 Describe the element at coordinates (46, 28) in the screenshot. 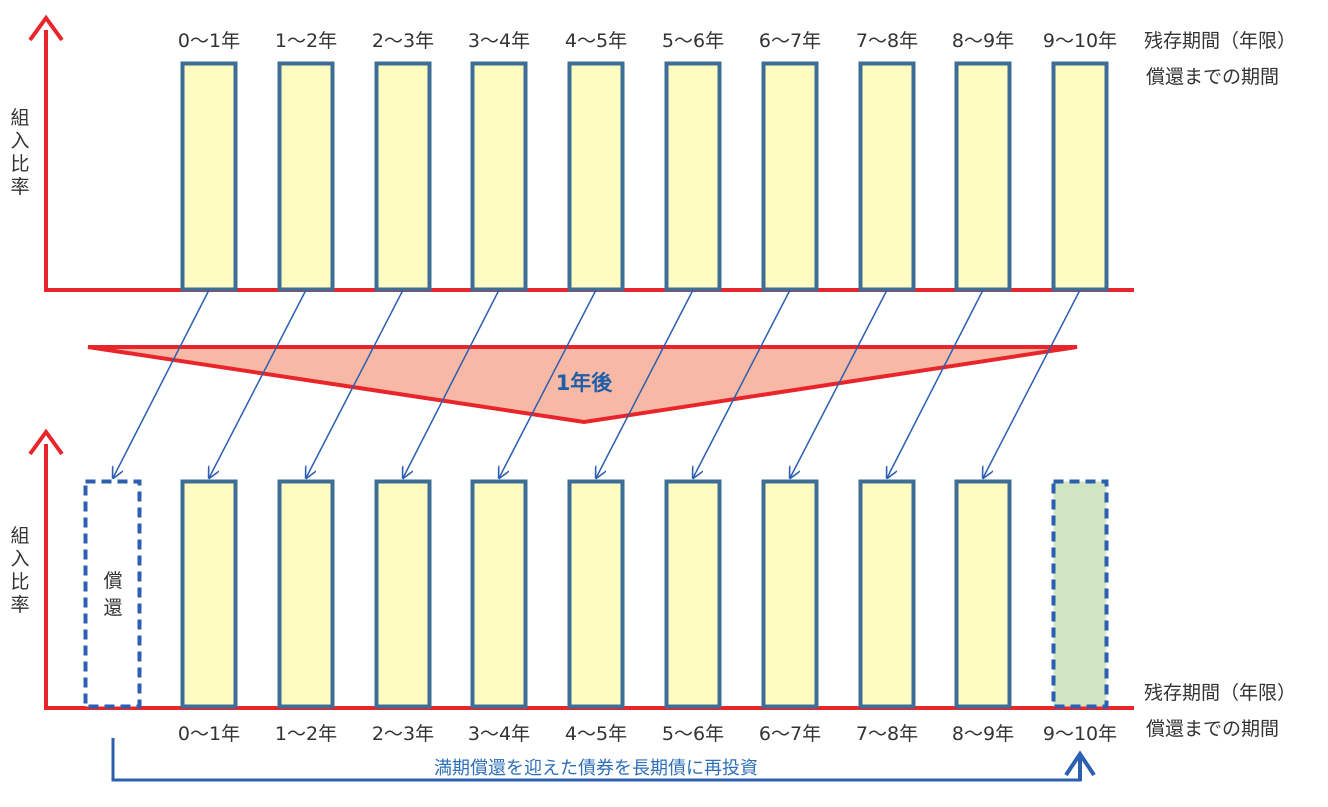

I see `top-y-axis-arrowhead` at that location.